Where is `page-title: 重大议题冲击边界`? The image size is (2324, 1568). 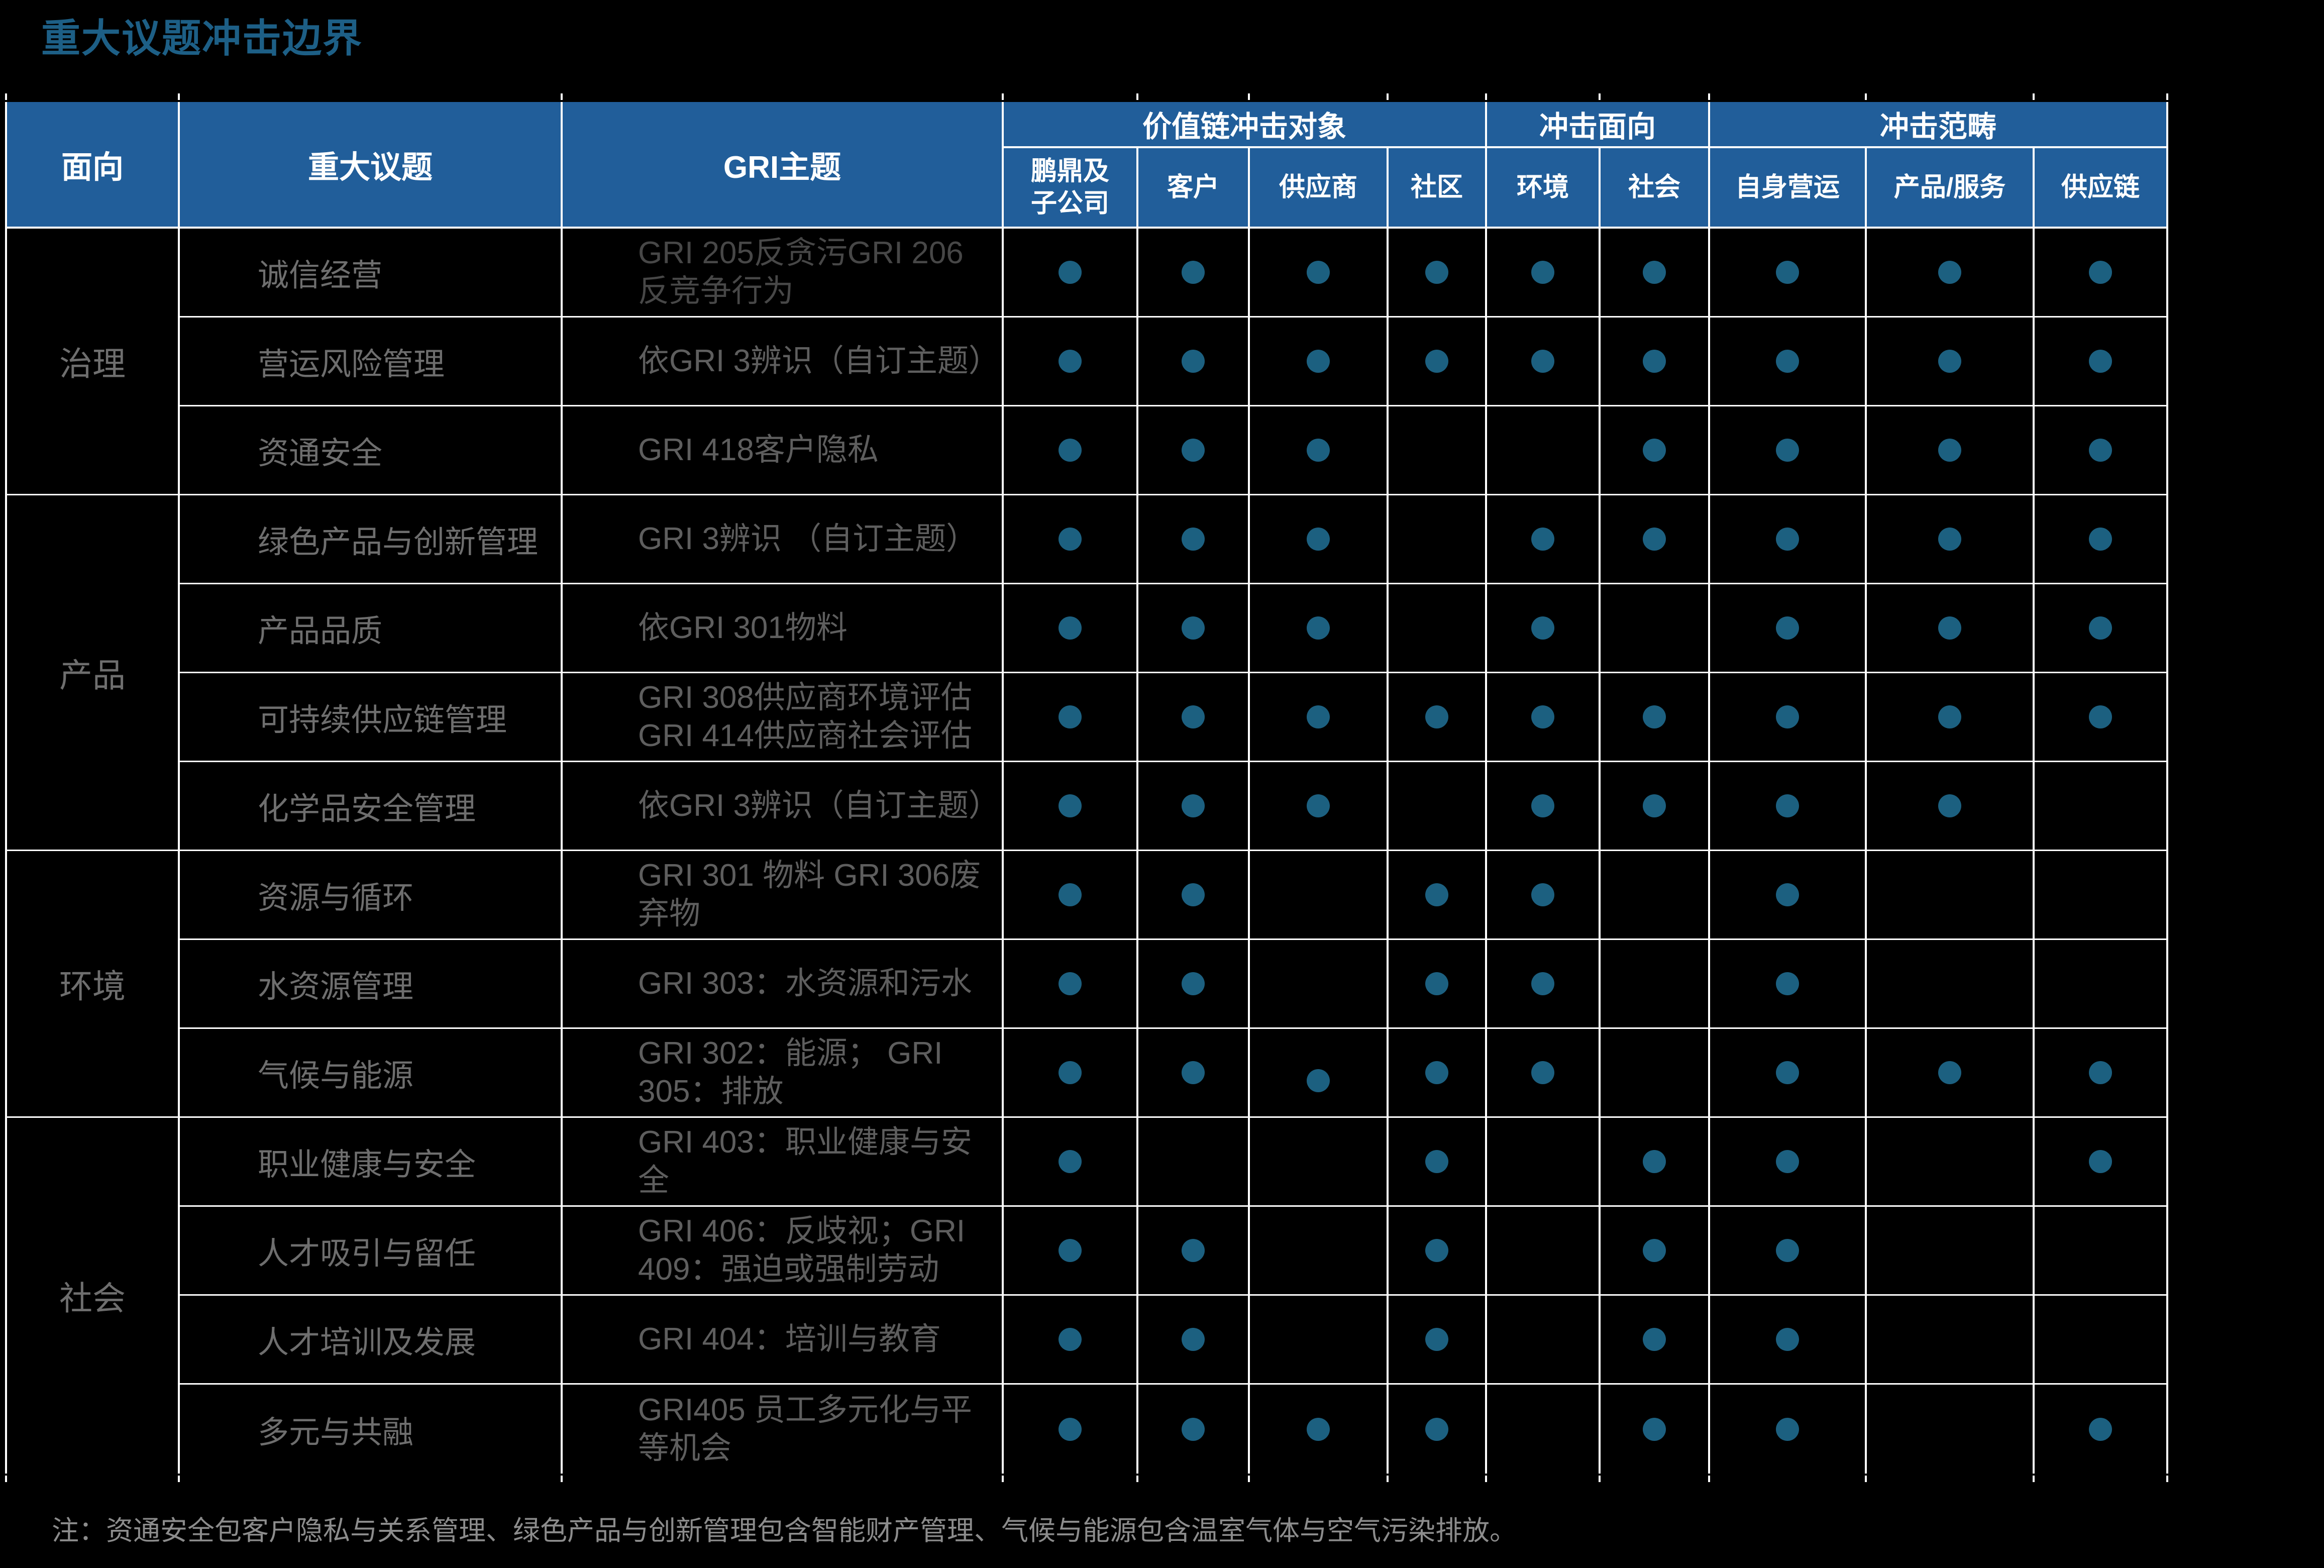
page-title: 重大议题冲击边界 is located at coordinates (202, 38).